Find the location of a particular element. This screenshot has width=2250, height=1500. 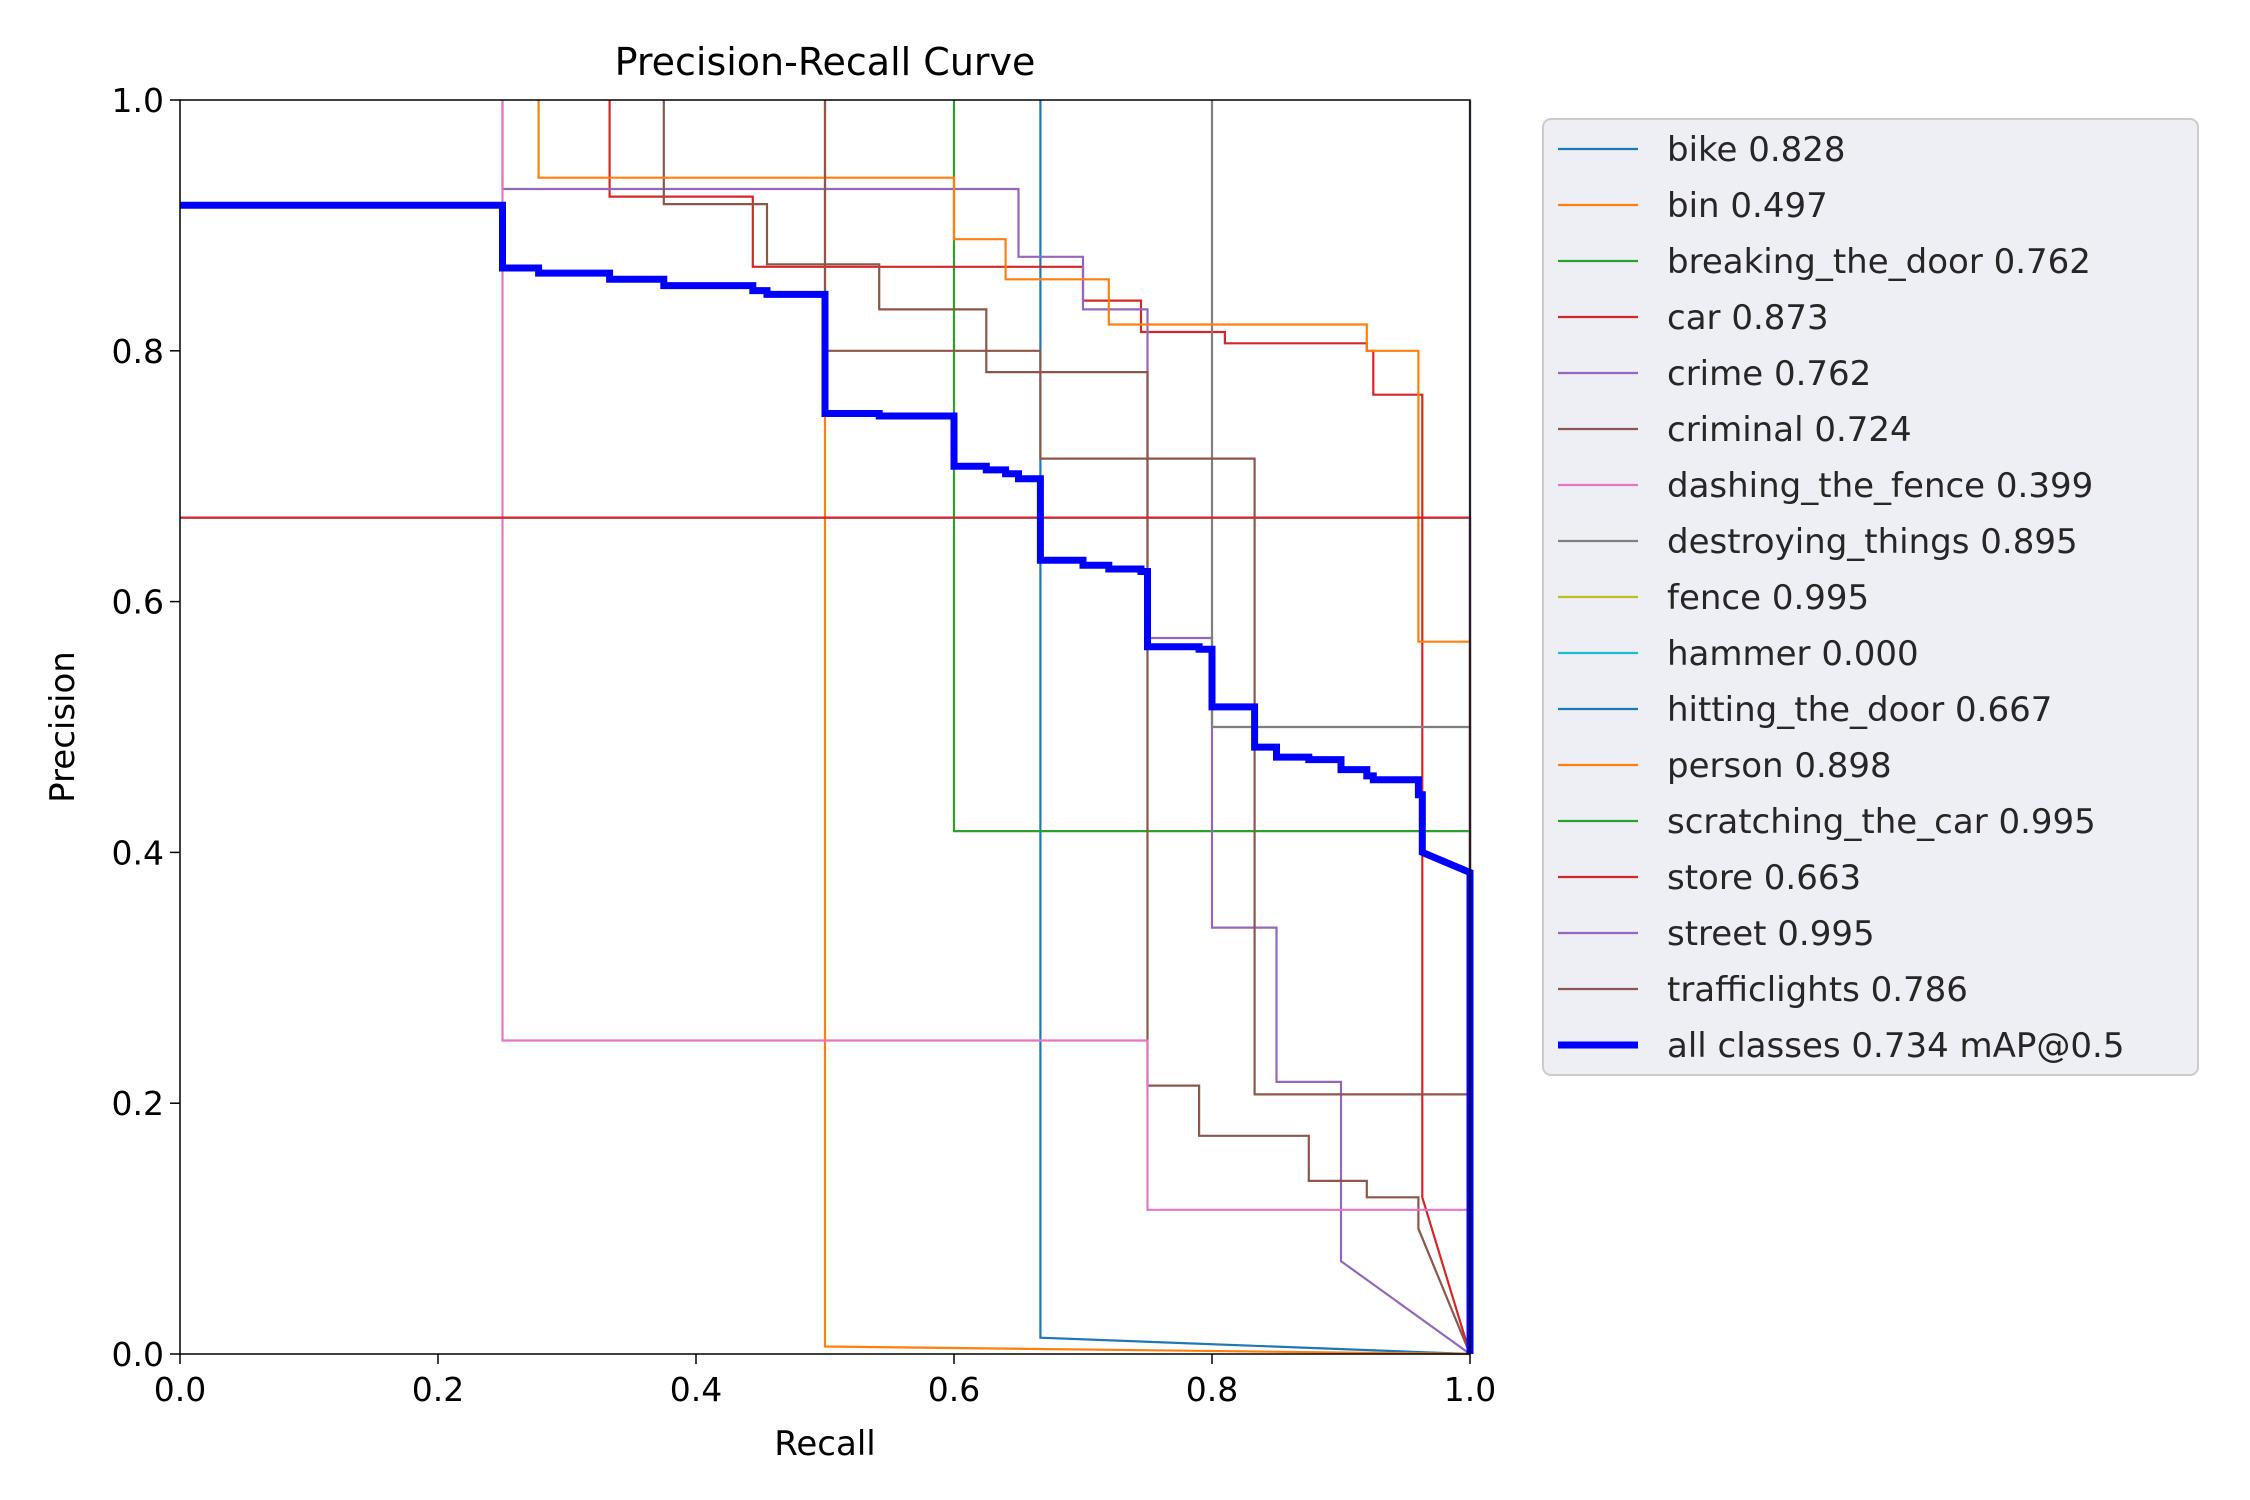

x-axis: 0.0 0.2 0.4 0.6 0.8 1.0 is located at coordinates (825, 1381).